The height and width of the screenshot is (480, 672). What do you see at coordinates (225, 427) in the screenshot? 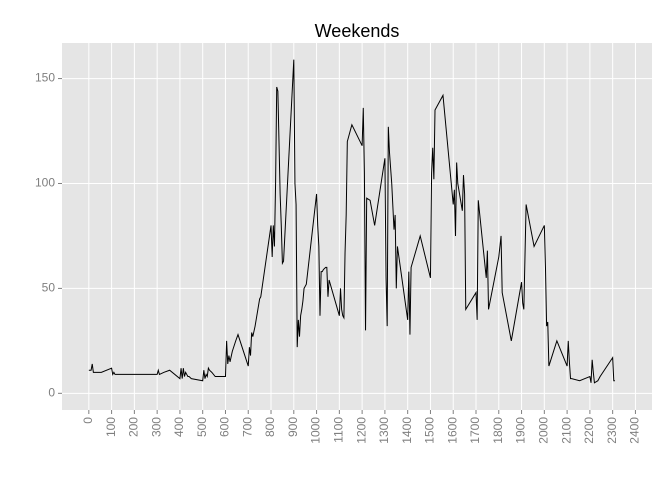
I see `x-tick-label: 600` at bounding box center [225, 427].